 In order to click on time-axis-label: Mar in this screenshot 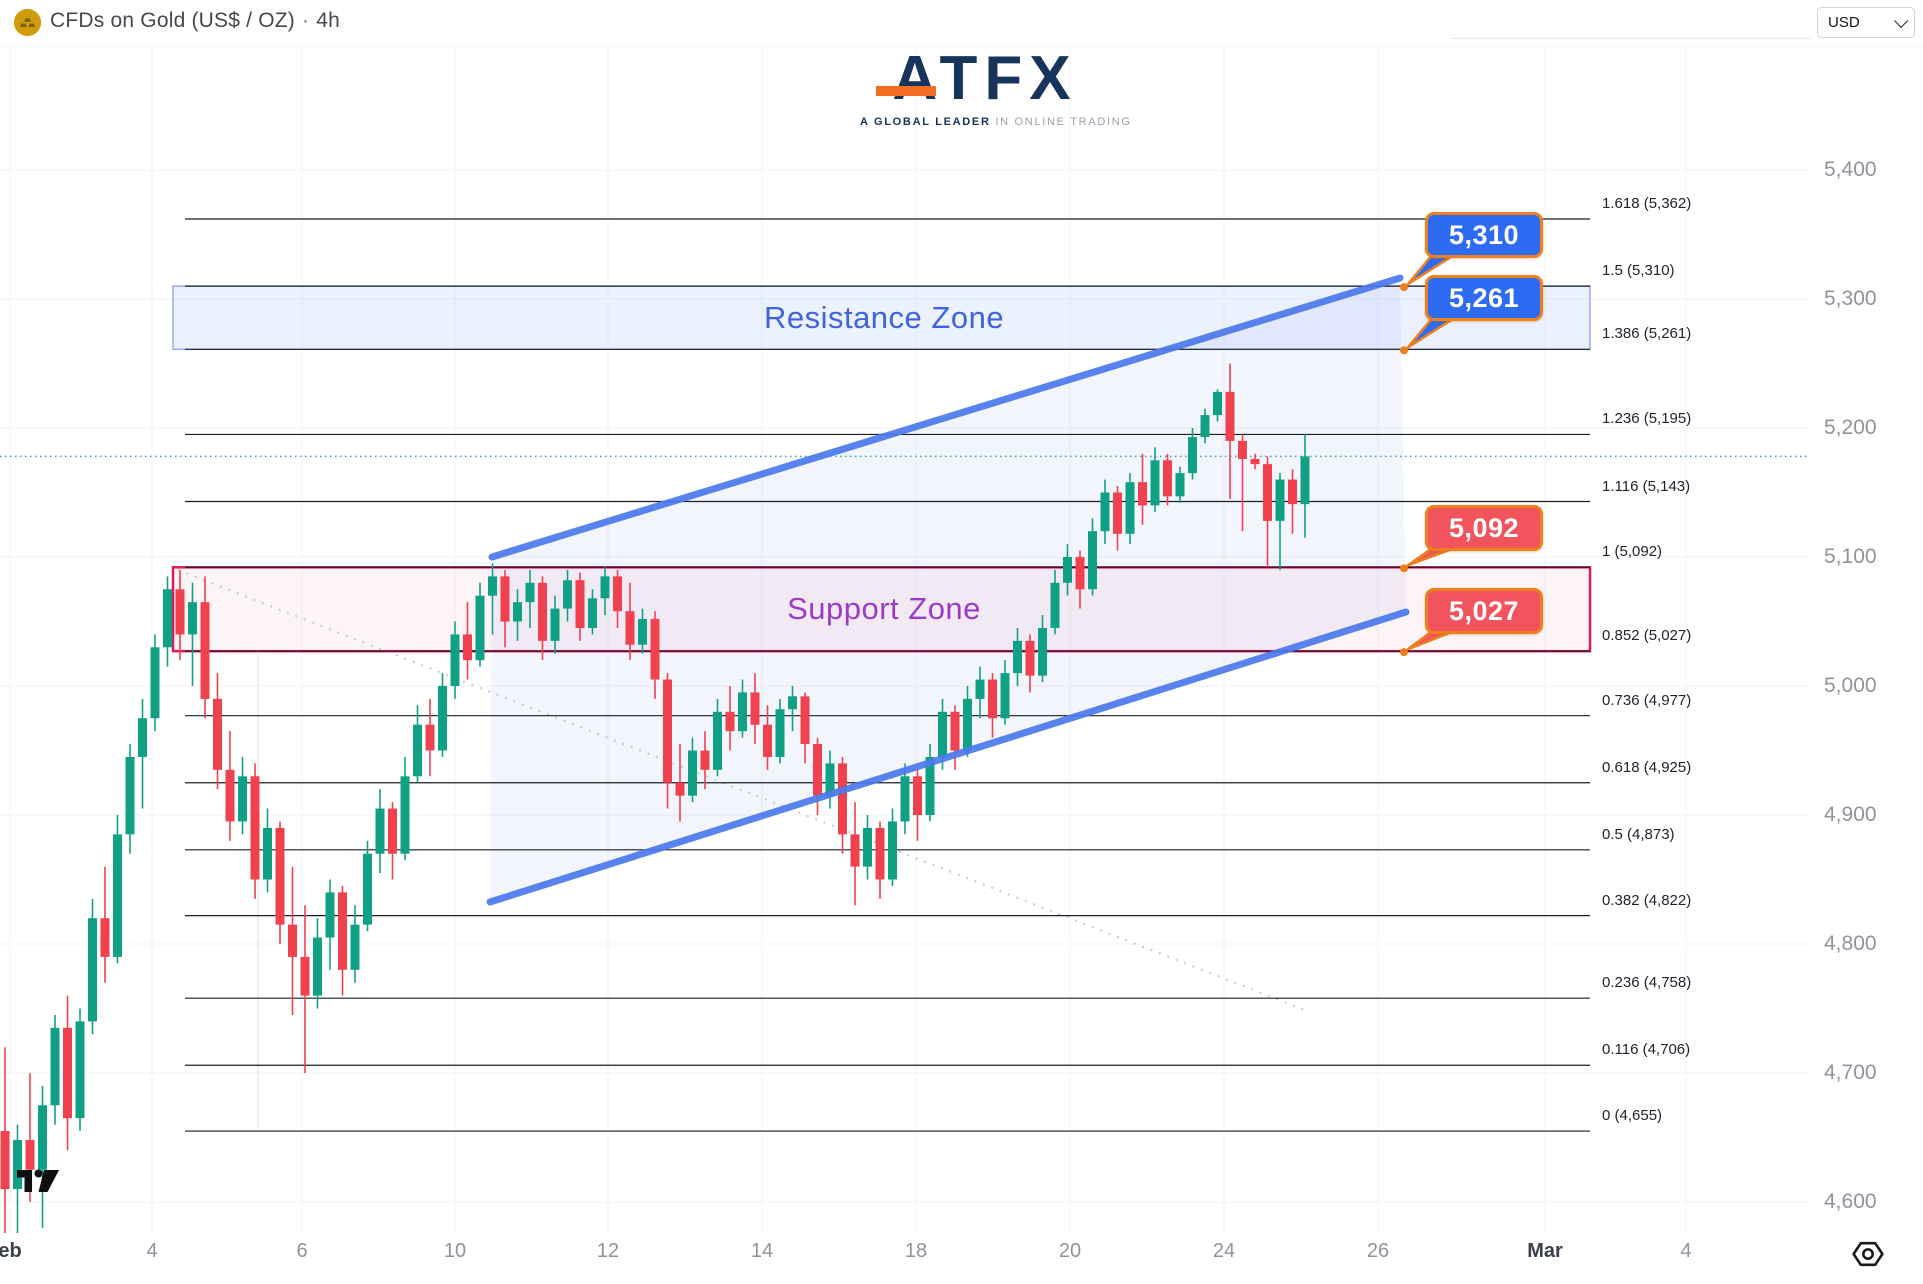, I will do `click(1545, 1251)`.